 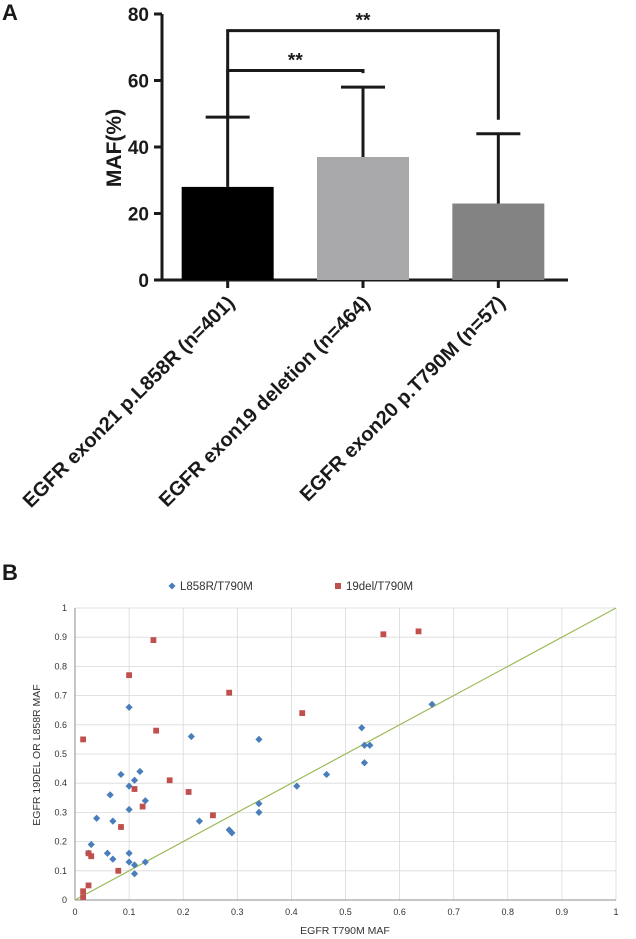 I want to click on bar-chart-y-tick-label: 80, so click(x=138, y=15).